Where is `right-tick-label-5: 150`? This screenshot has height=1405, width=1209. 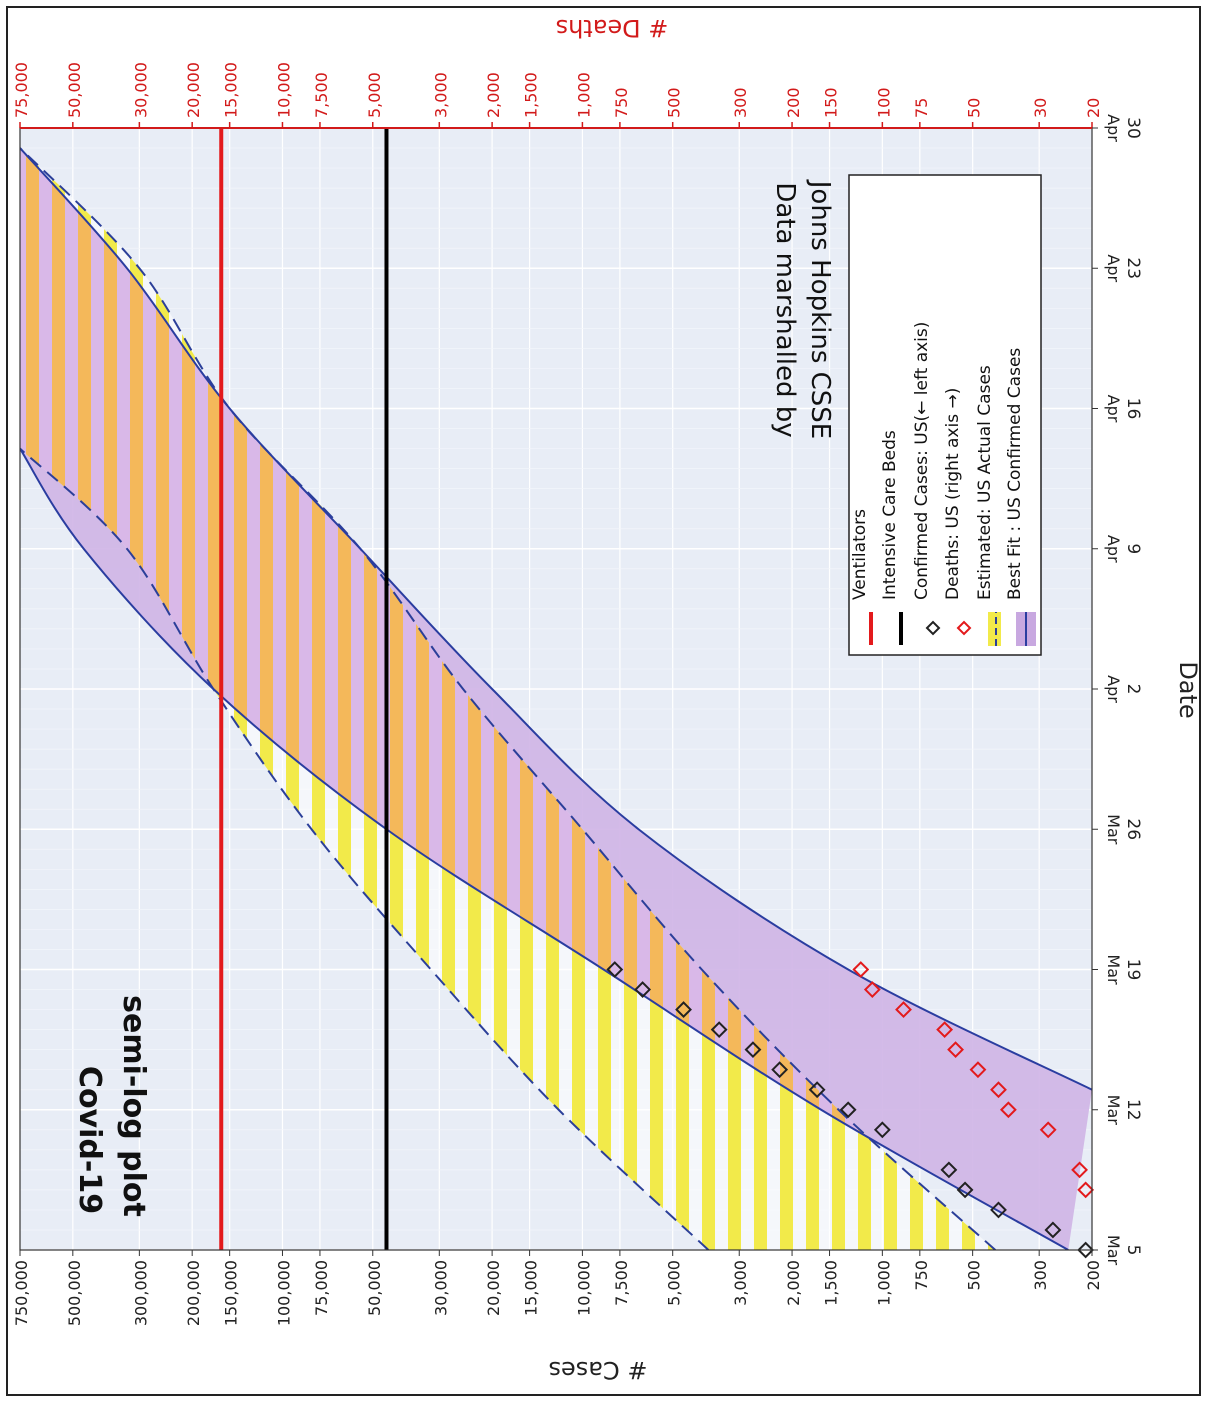
right-tick-label-5: 150 is located at coordinates (831, 102).